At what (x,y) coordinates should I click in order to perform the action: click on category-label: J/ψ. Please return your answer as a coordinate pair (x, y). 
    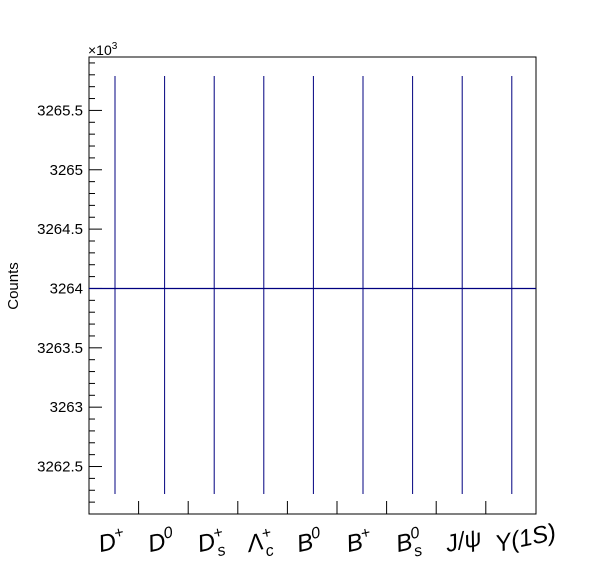
    Looking at the image, I should click on (463, 541).